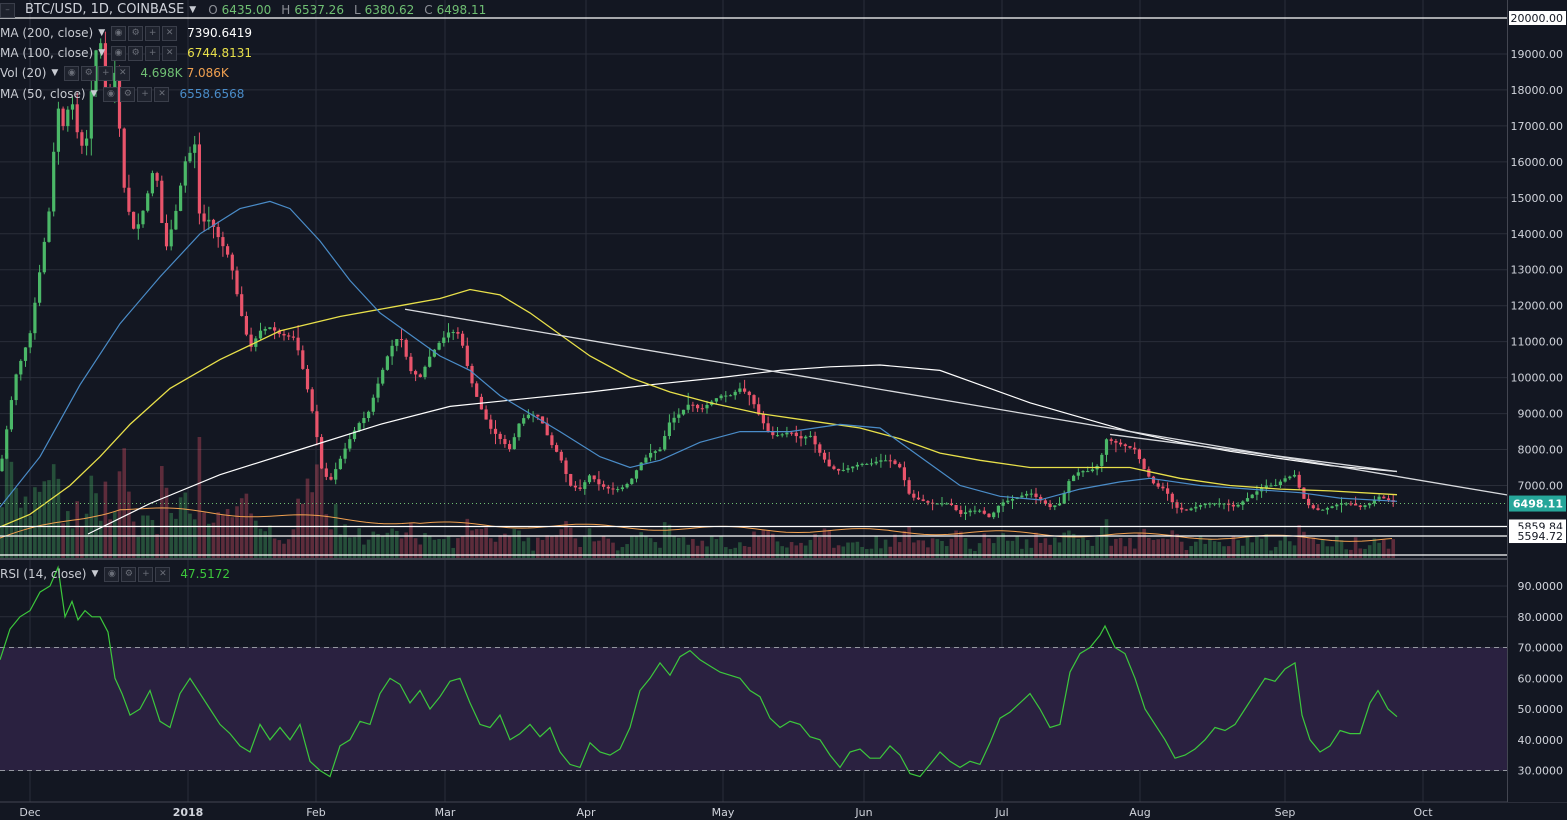 The width and height of the screenshot is (1567, 820). Describe the element at coordinates (43, 94) in the screenshot. I see `ma50-name: MA (50, close)` at that location.